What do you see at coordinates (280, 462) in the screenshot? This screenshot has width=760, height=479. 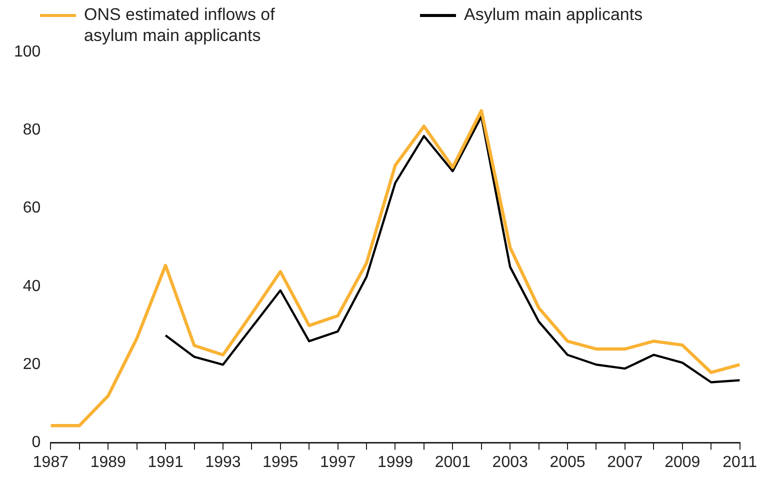 I see `x-tick-label: 1995` at bounding box center [280, 462].